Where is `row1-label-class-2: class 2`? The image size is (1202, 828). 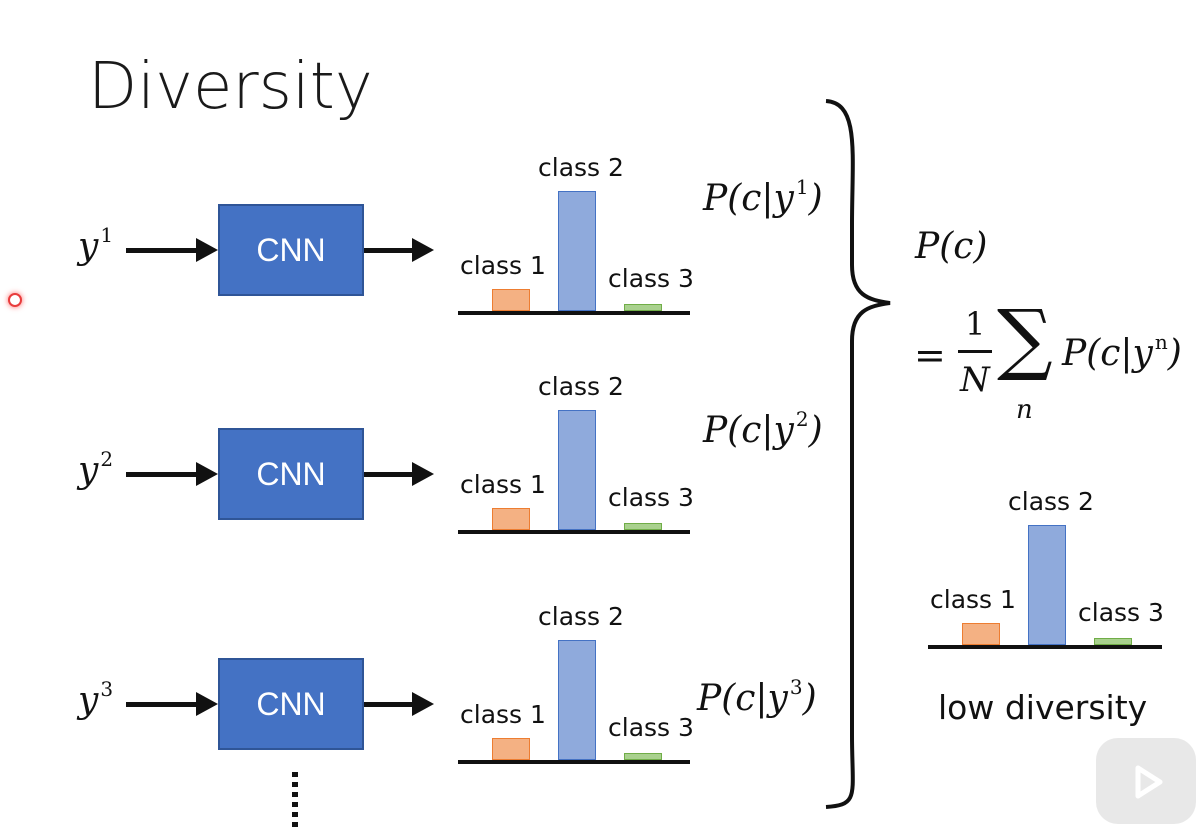
row1-label-class-2: class 2 is located at coordinates (581, 167).